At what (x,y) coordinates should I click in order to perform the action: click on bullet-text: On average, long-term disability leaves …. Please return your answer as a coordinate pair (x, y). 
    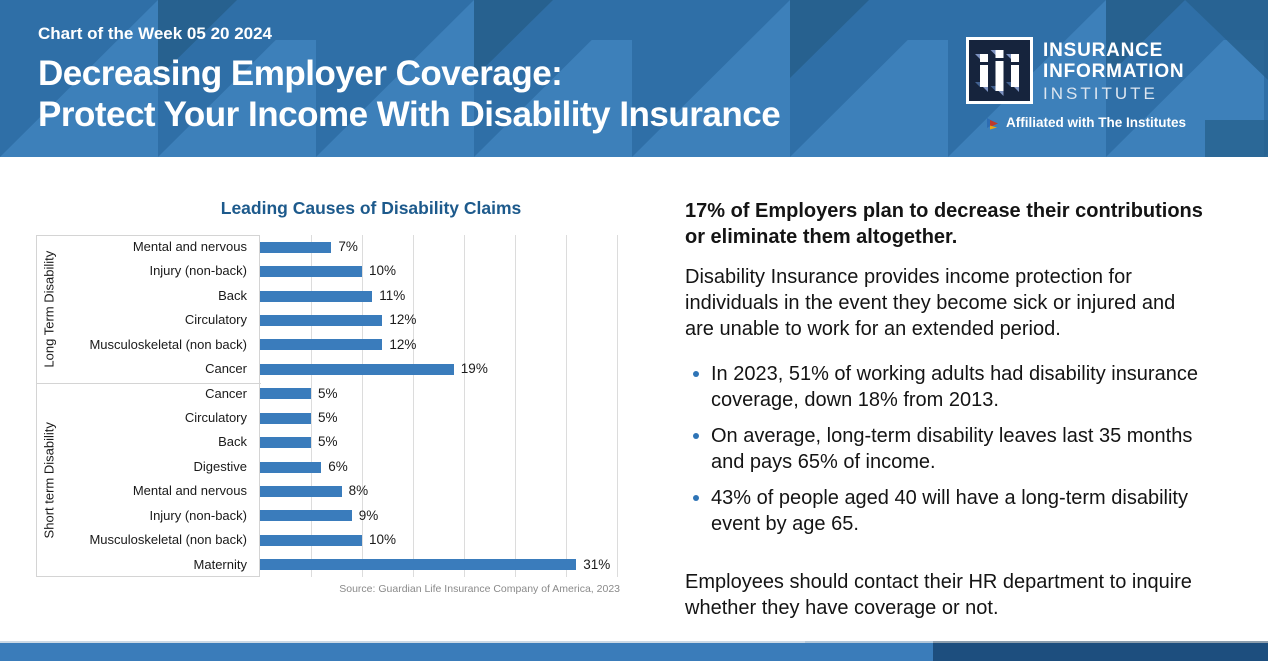
    Looking at the image, I should click on (952, 449).